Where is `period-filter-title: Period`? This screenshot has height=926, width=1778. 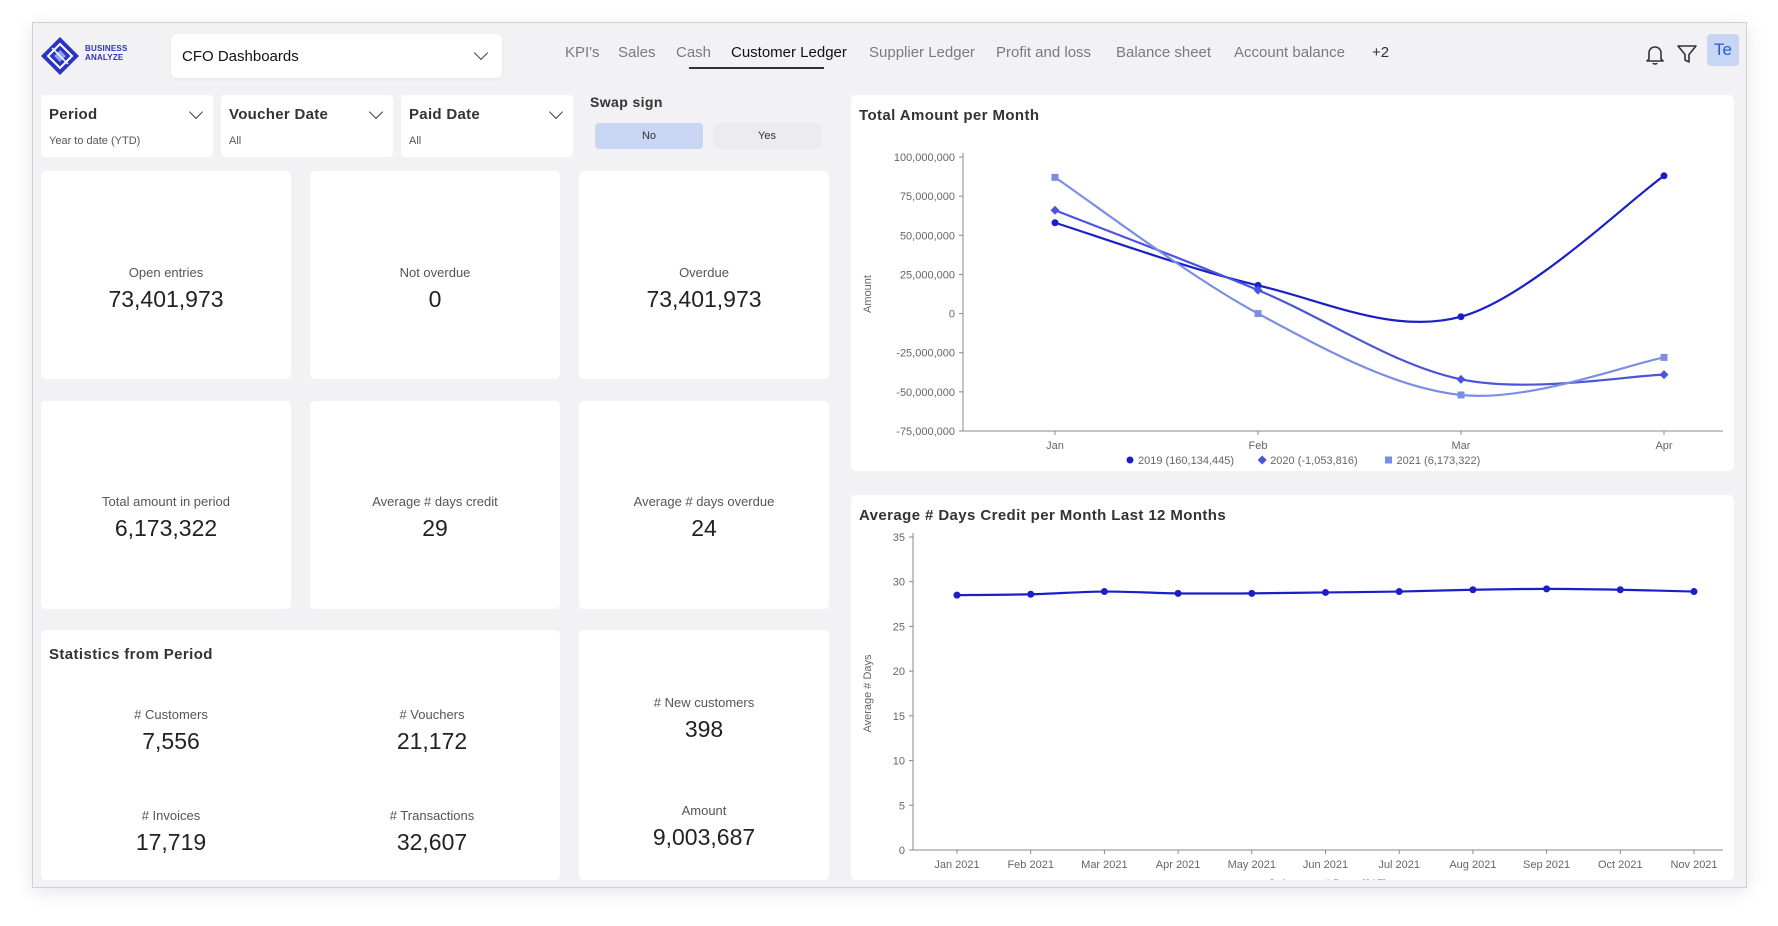
period-filter-title: Period is located at coordinates (73, 114).